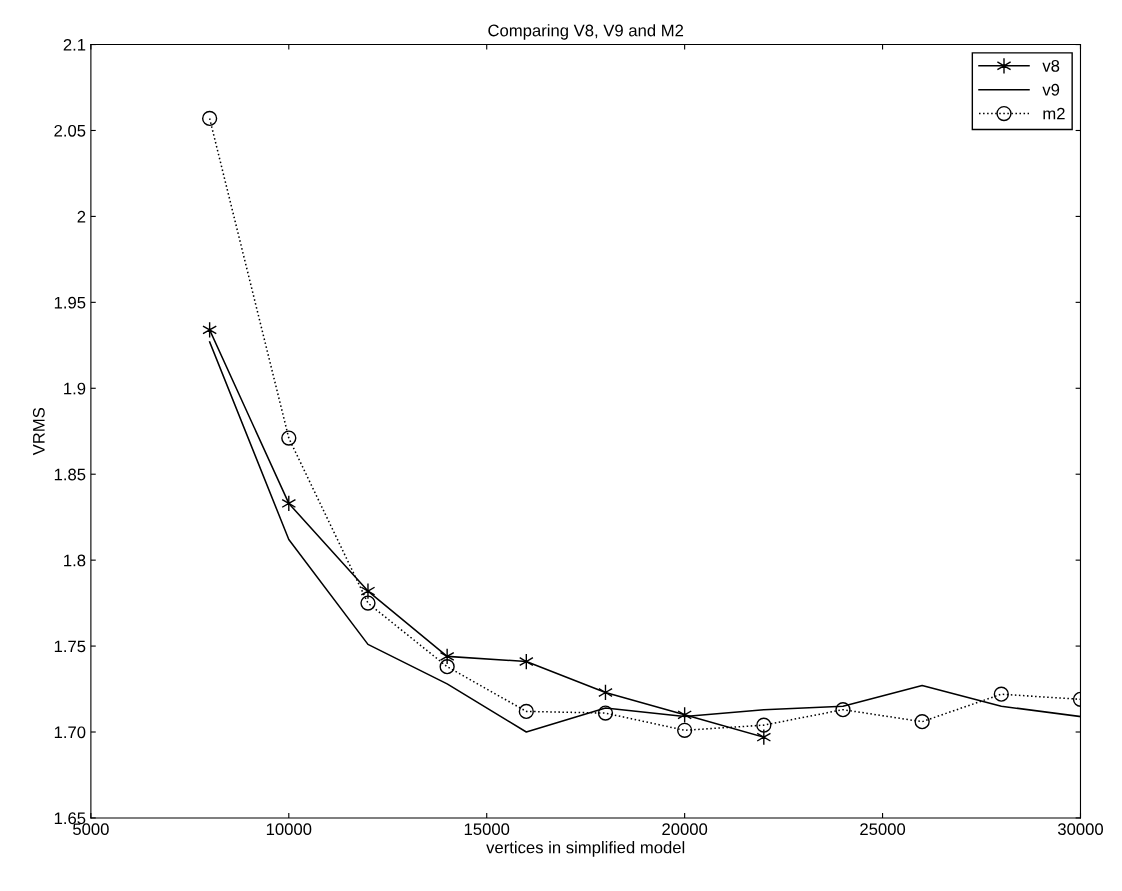 The image size is (1122, 891). What do you see at coordinates (70, 646) in the screenshot?
I see `y-tick-label: 1.75` at bounding box center [70, 646].